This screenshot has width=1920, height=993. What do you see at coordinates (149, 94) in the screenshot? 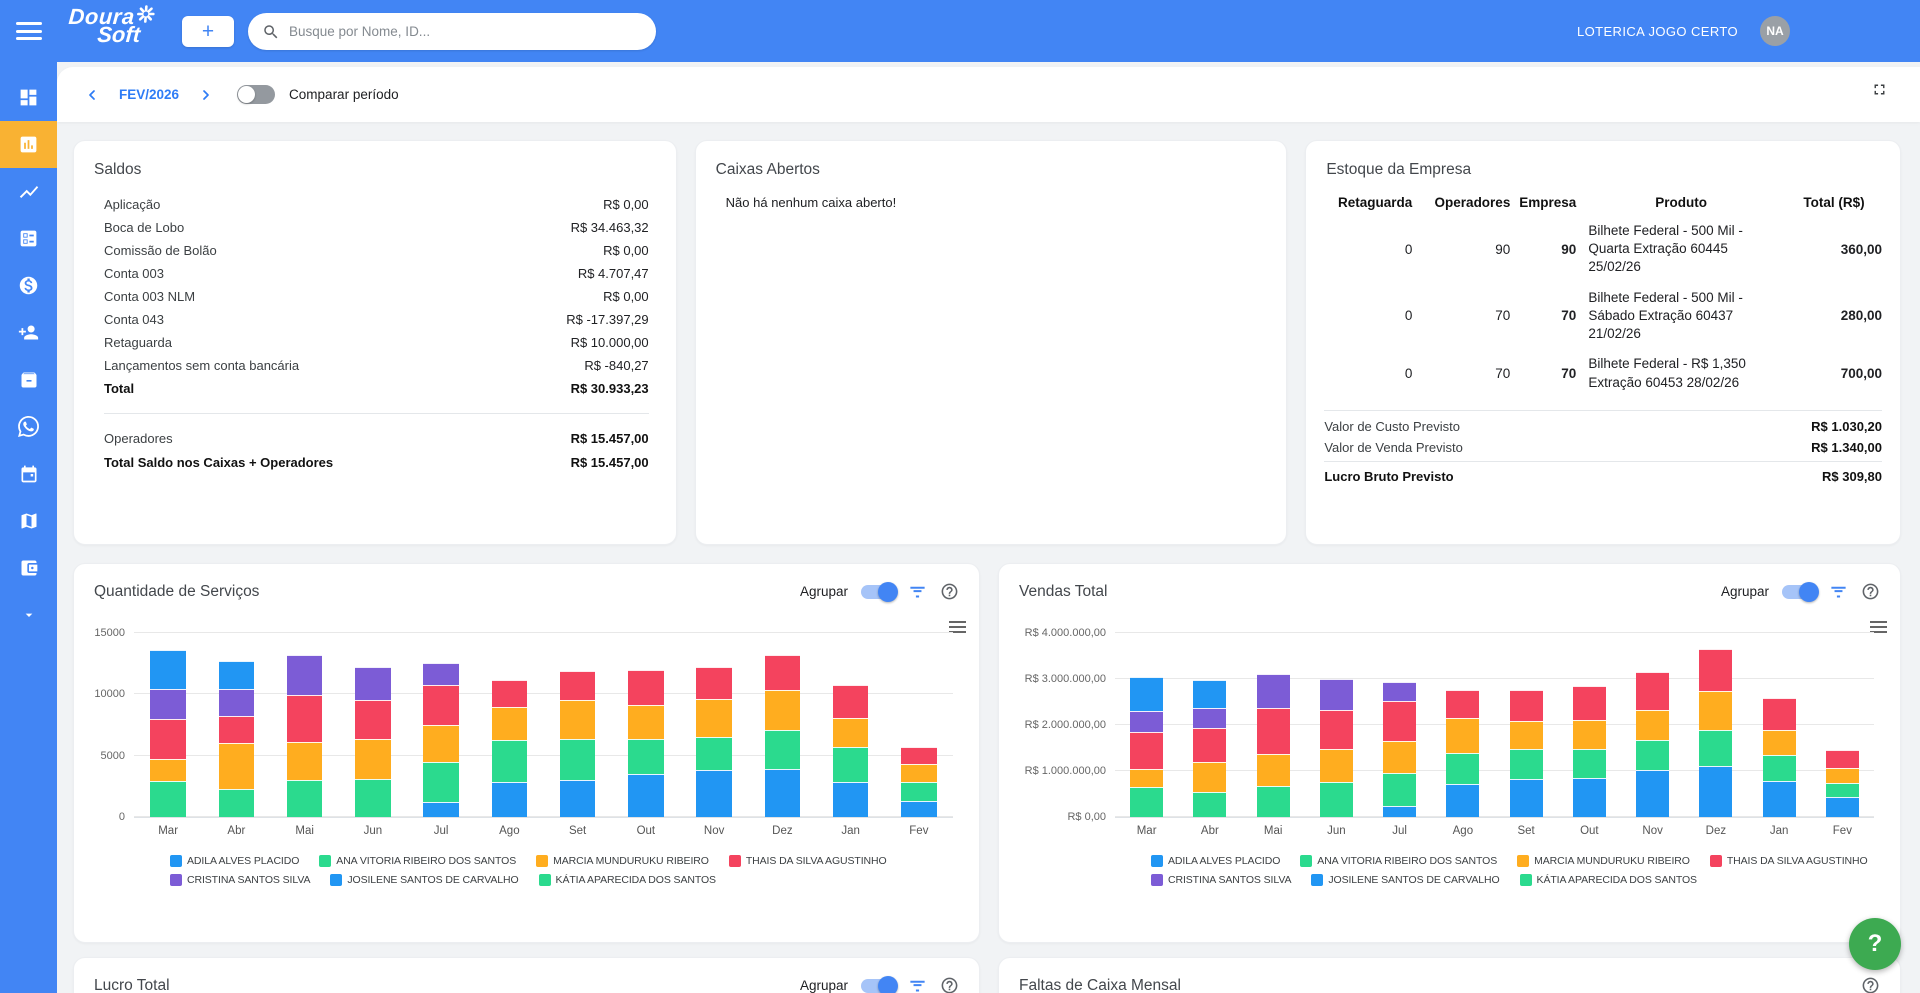
I see `period-label: FEV/2026` at bounding box center [149, 94].